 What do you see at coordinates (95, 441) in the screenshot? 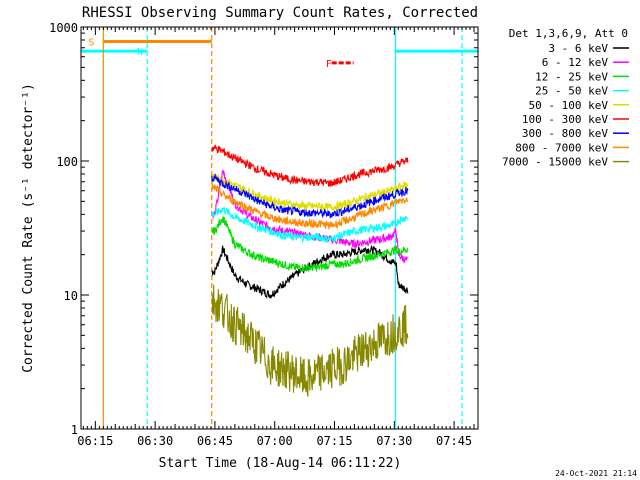
I see `x-tick-label-0: 06:15` at bounding box center [95, 441].